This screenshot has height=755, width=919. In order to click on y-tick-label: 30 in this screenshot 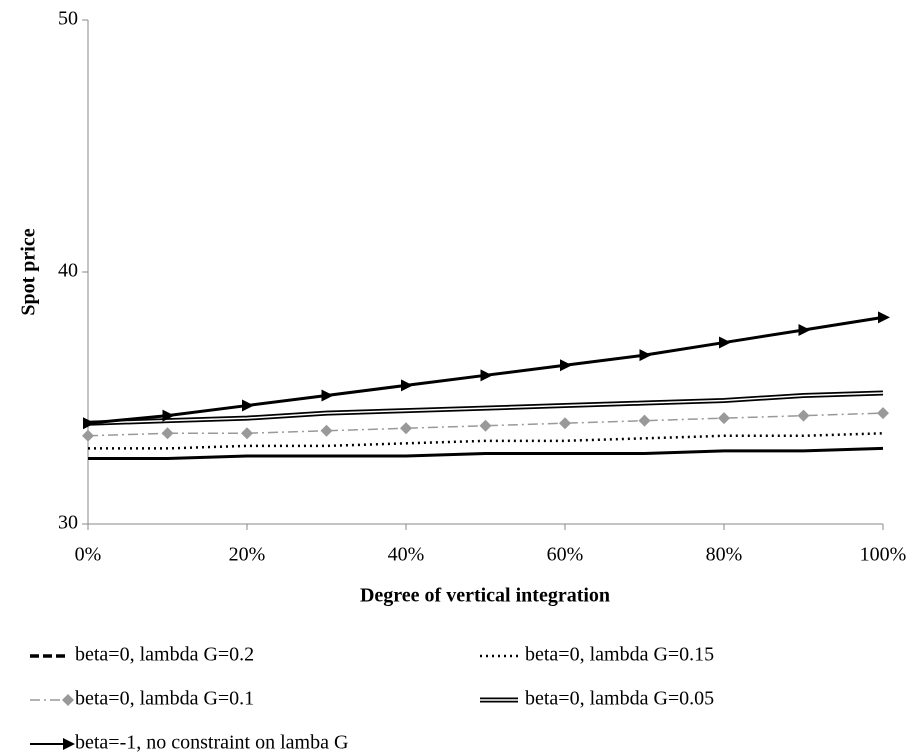, I will do `click(68, 523)`.